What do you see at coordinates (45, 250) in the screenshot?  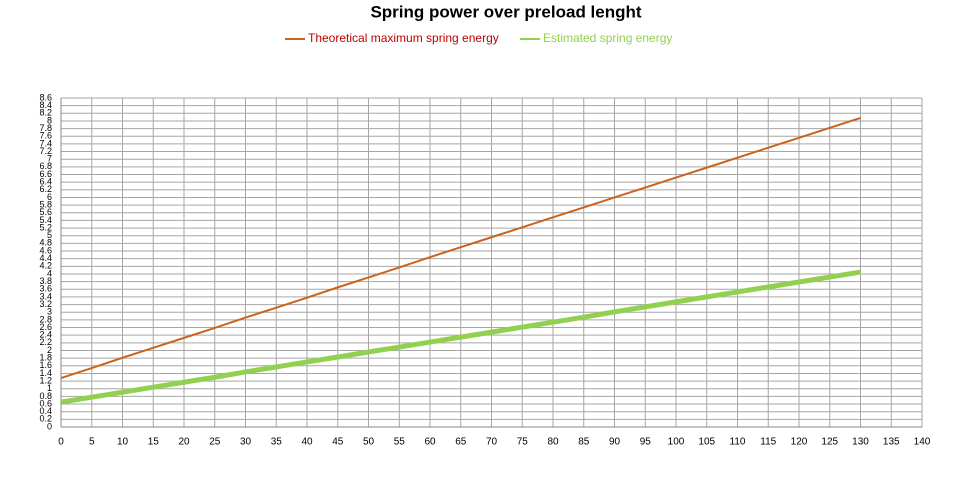 I see `y-tick-label: 4.6` at bounding box center [45, 250].